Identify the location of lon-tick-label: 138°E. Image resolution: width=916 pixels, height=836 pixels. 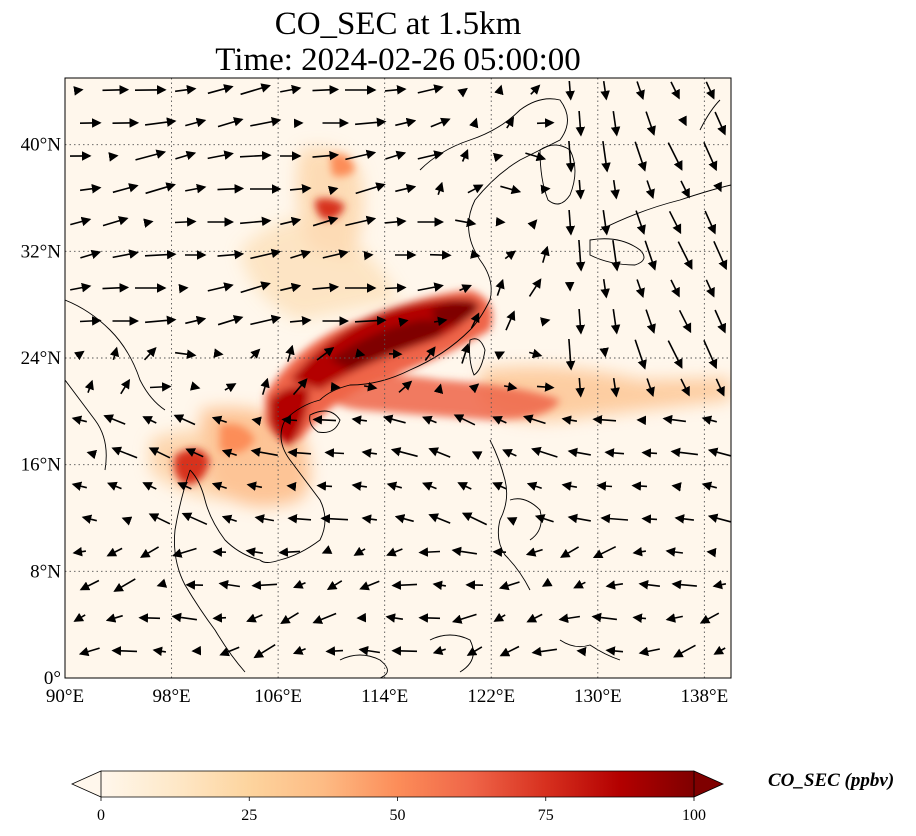
(705, 696).